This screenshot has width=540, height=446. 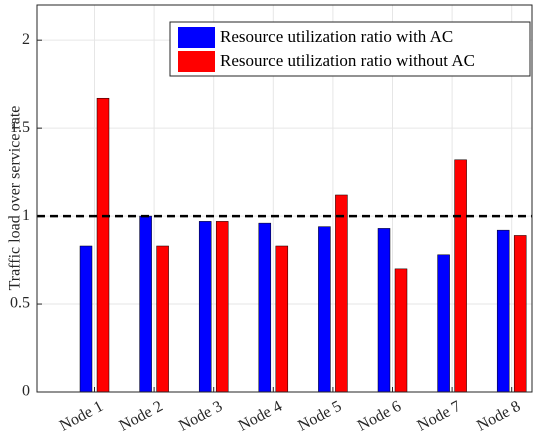 I want to click on x-tick-label: Node 1, so click(x=81, y=416).